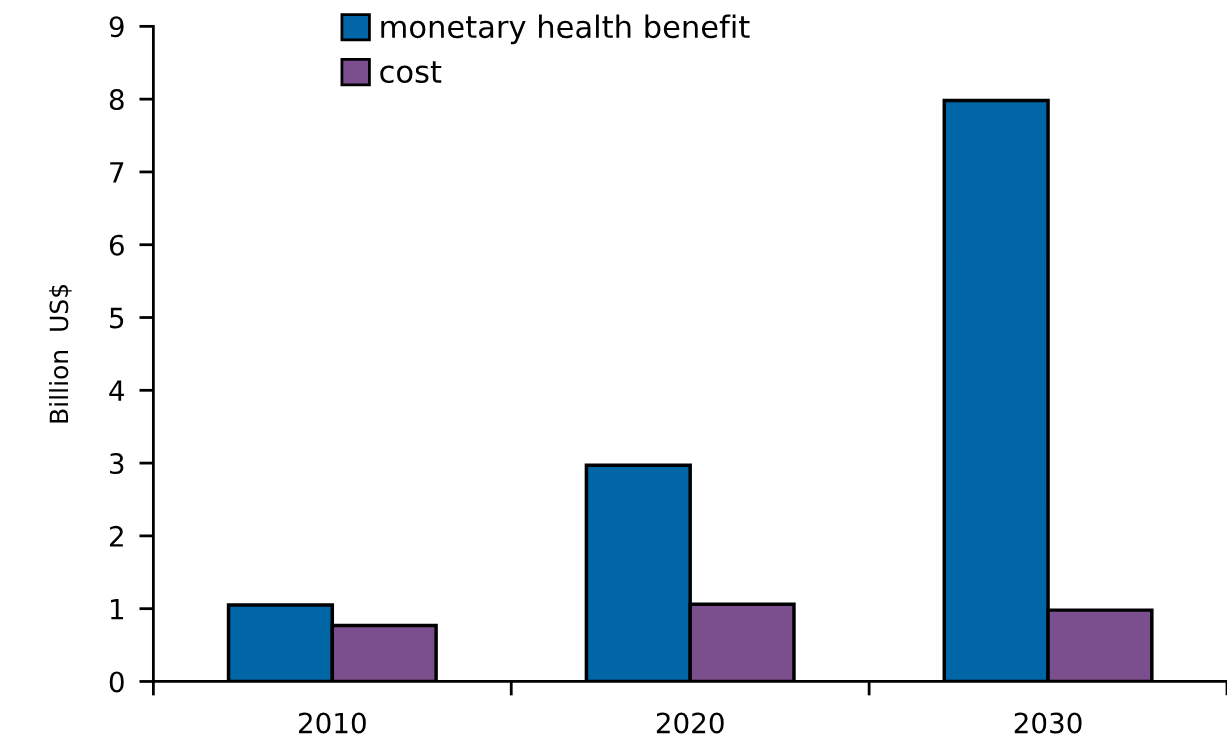 The width and height of the screenshot is (1227, 753). Describe the element at coordinates (117, 172) in the screenshot. I see `y-tick-label: 7` at that location.